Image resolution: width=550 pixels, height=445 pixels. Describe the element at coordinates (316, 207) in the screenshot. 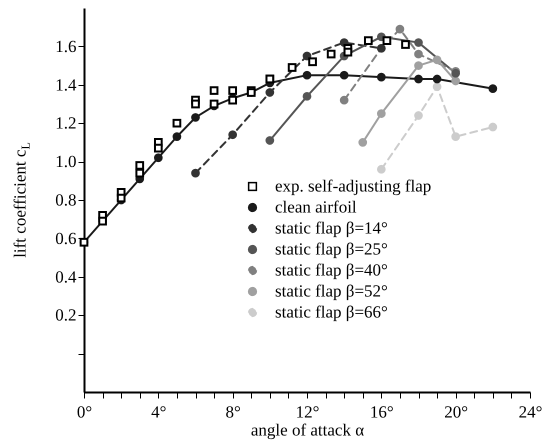

I see `legend-label: clean airfoil` at that location.